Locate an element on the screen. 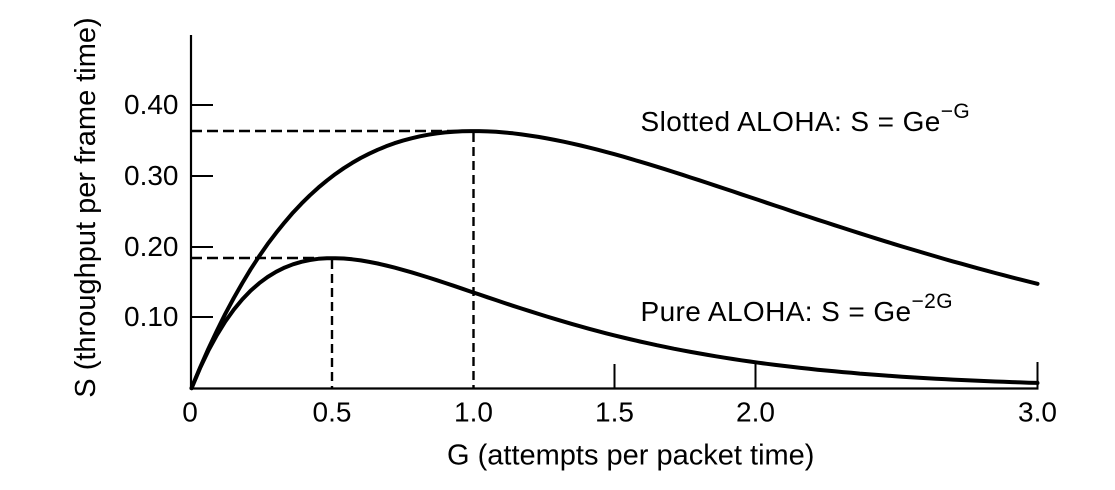 This screenshot has width=1115, height=490. svg-text: Slotted ALOHA: S = Ge−G is located at coordinates (806, 118).